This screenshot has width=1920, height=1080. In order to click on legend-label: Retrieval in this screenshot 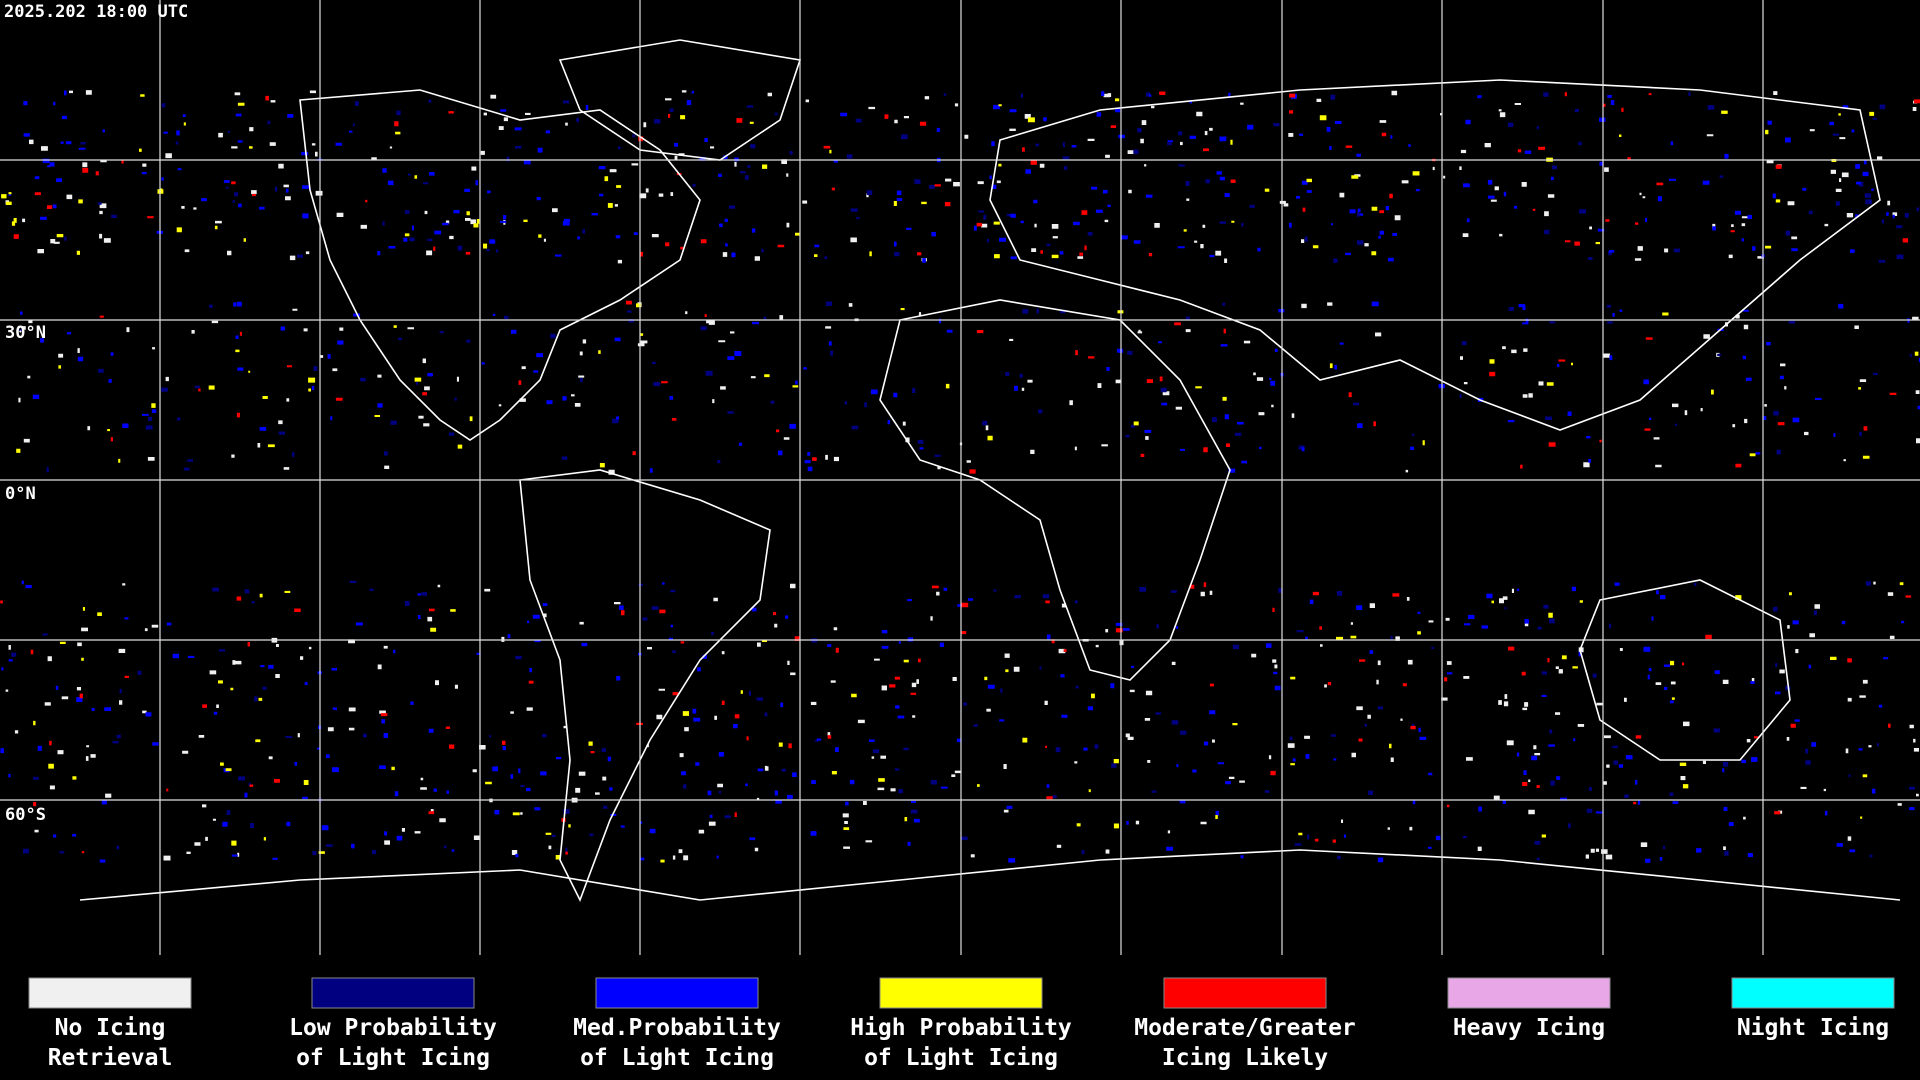, I will do `click(110, 1058)`.